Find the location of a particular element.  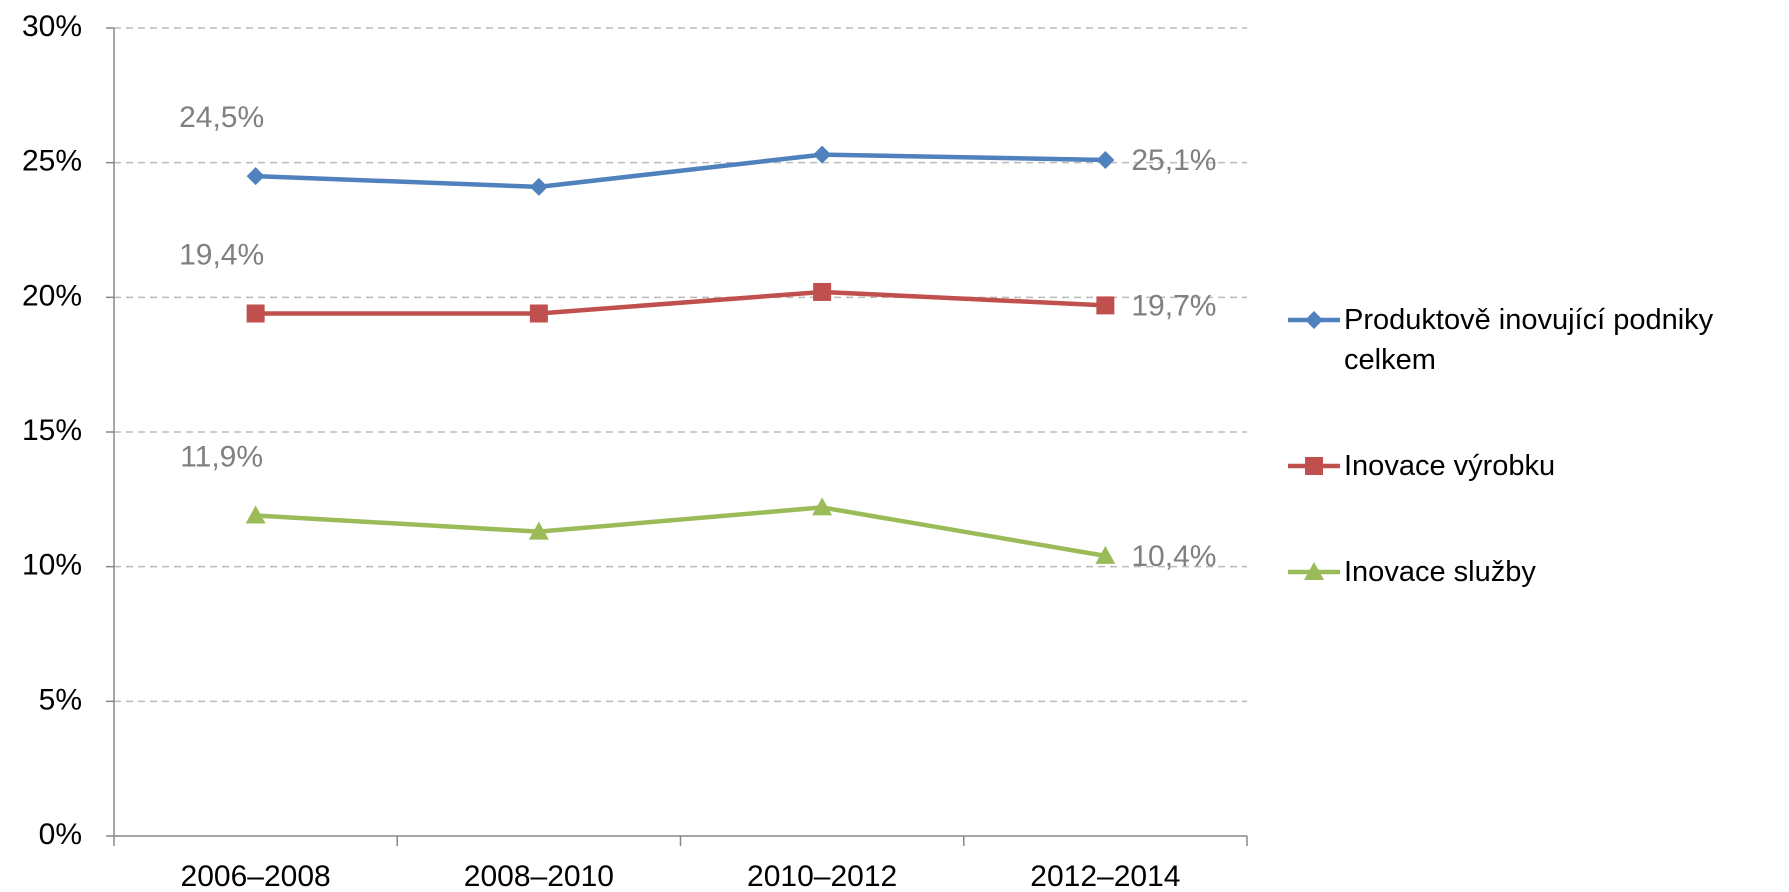

legend-entry: Inovace výrobku is located at coordinates (1536, 466).